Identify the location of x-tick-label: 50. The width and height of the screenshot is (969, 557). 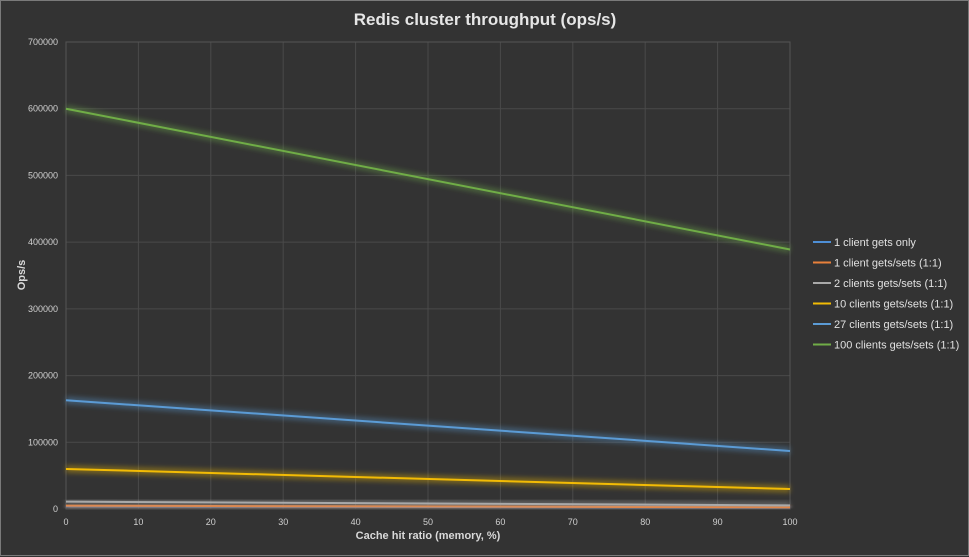
(428, 522).